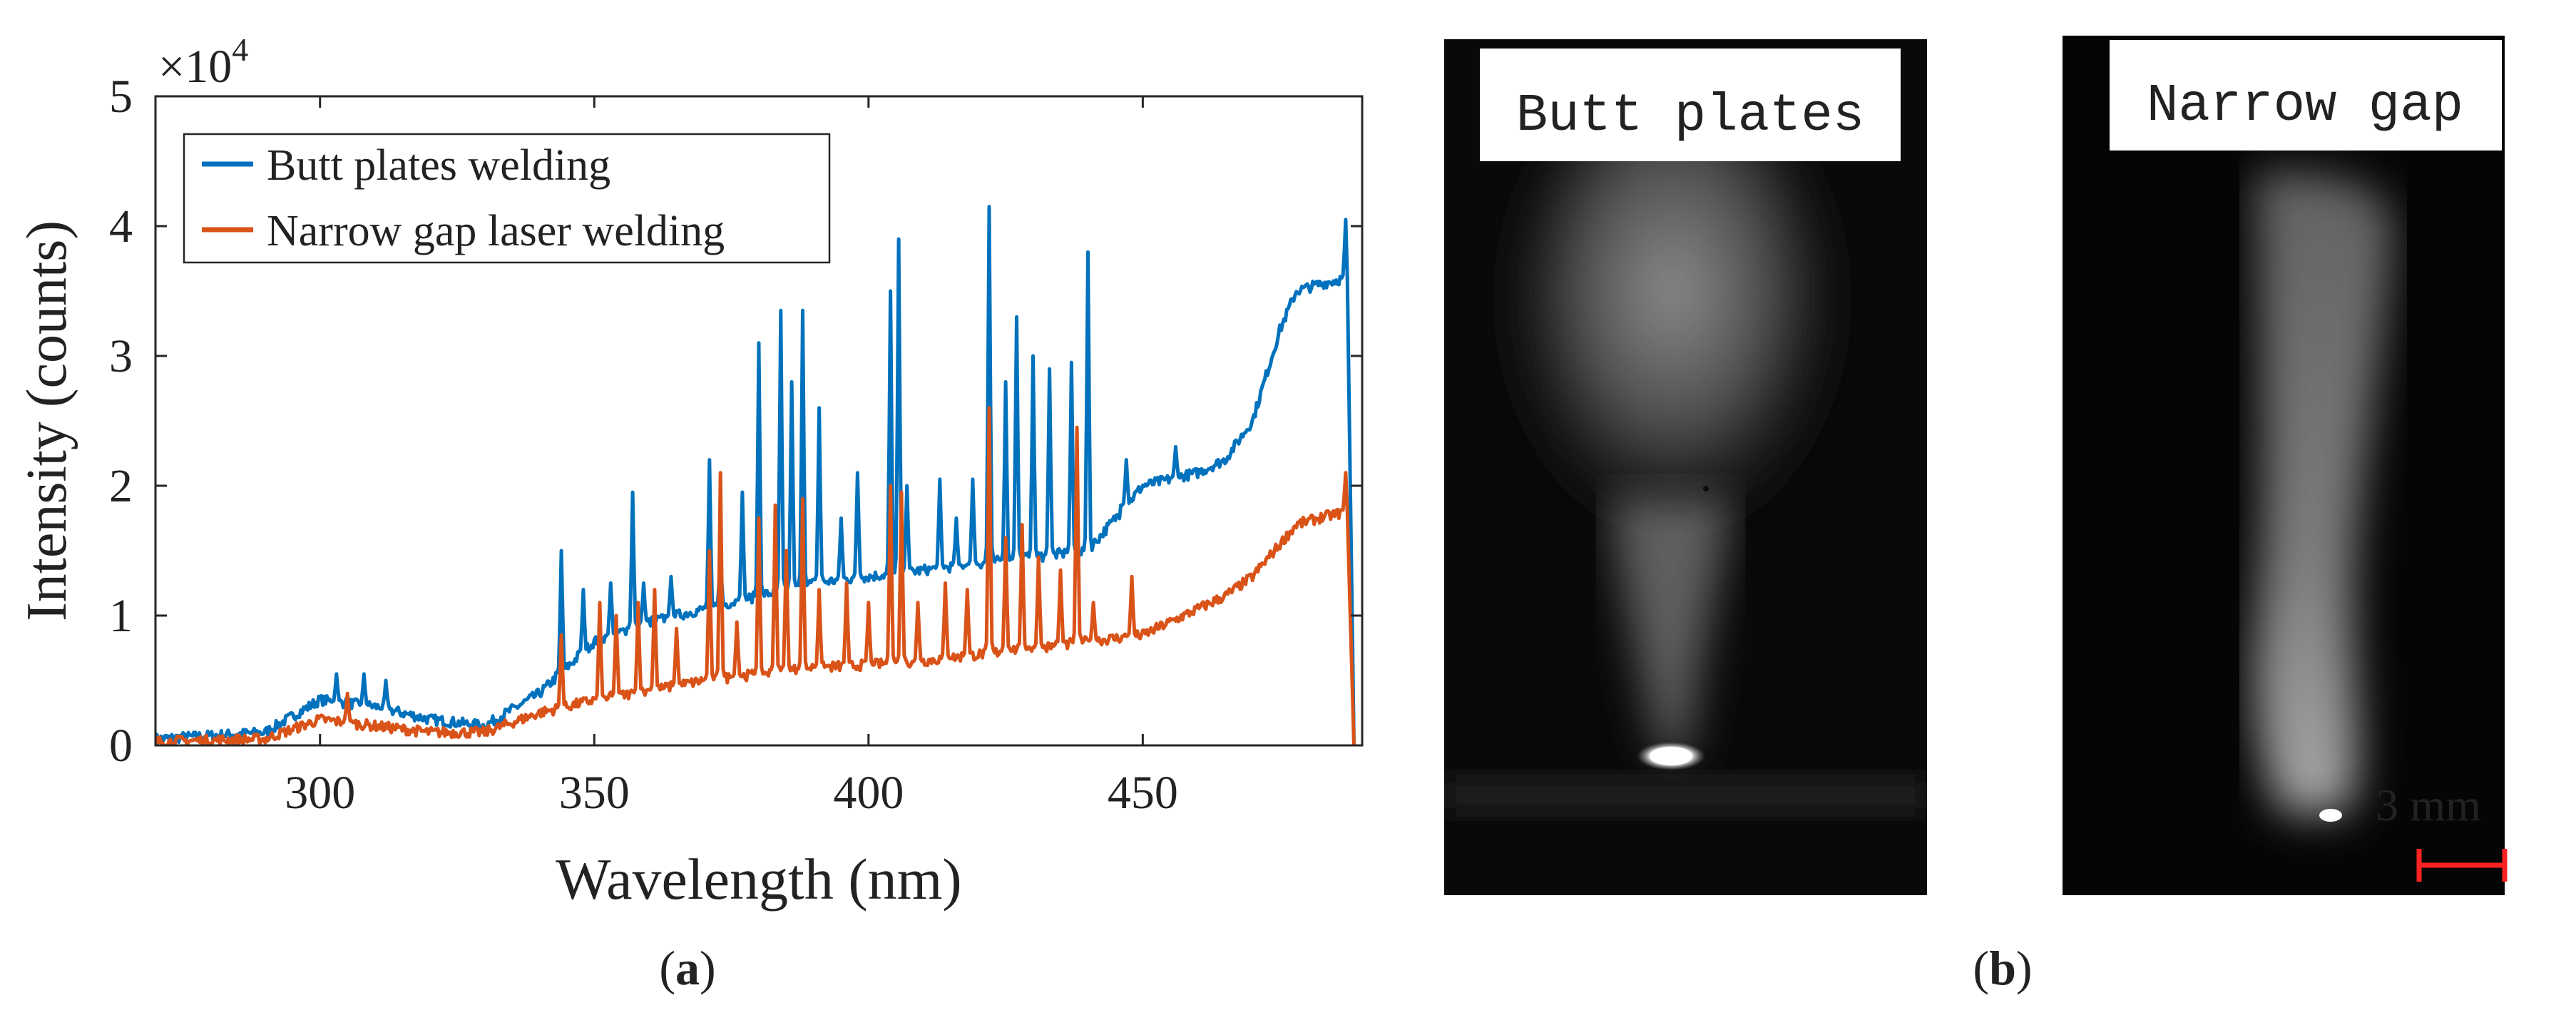 This screenshot has width=2576, height=1025. I want to click on y-axis-label: Intensity (counts), so click(47, 420).